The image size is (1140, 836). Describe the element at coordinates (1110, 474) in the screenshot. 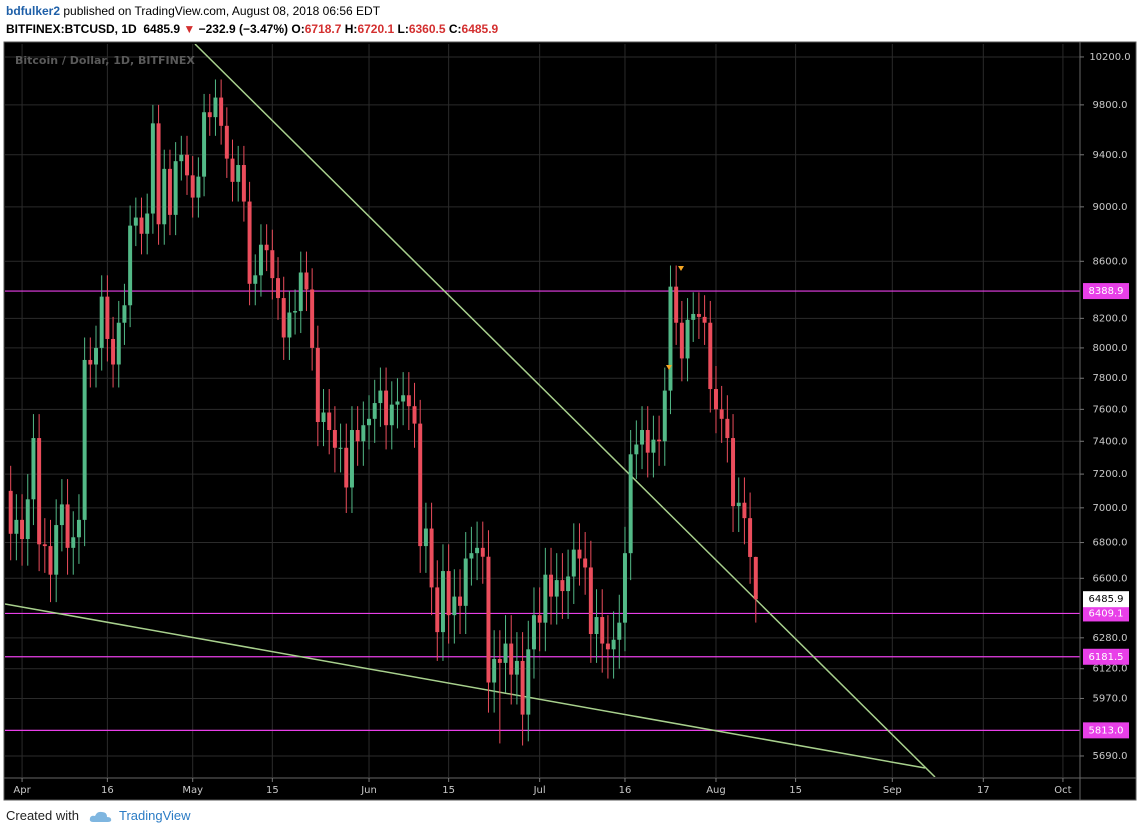

I see `y-tick-label: 7200.0` at that location.